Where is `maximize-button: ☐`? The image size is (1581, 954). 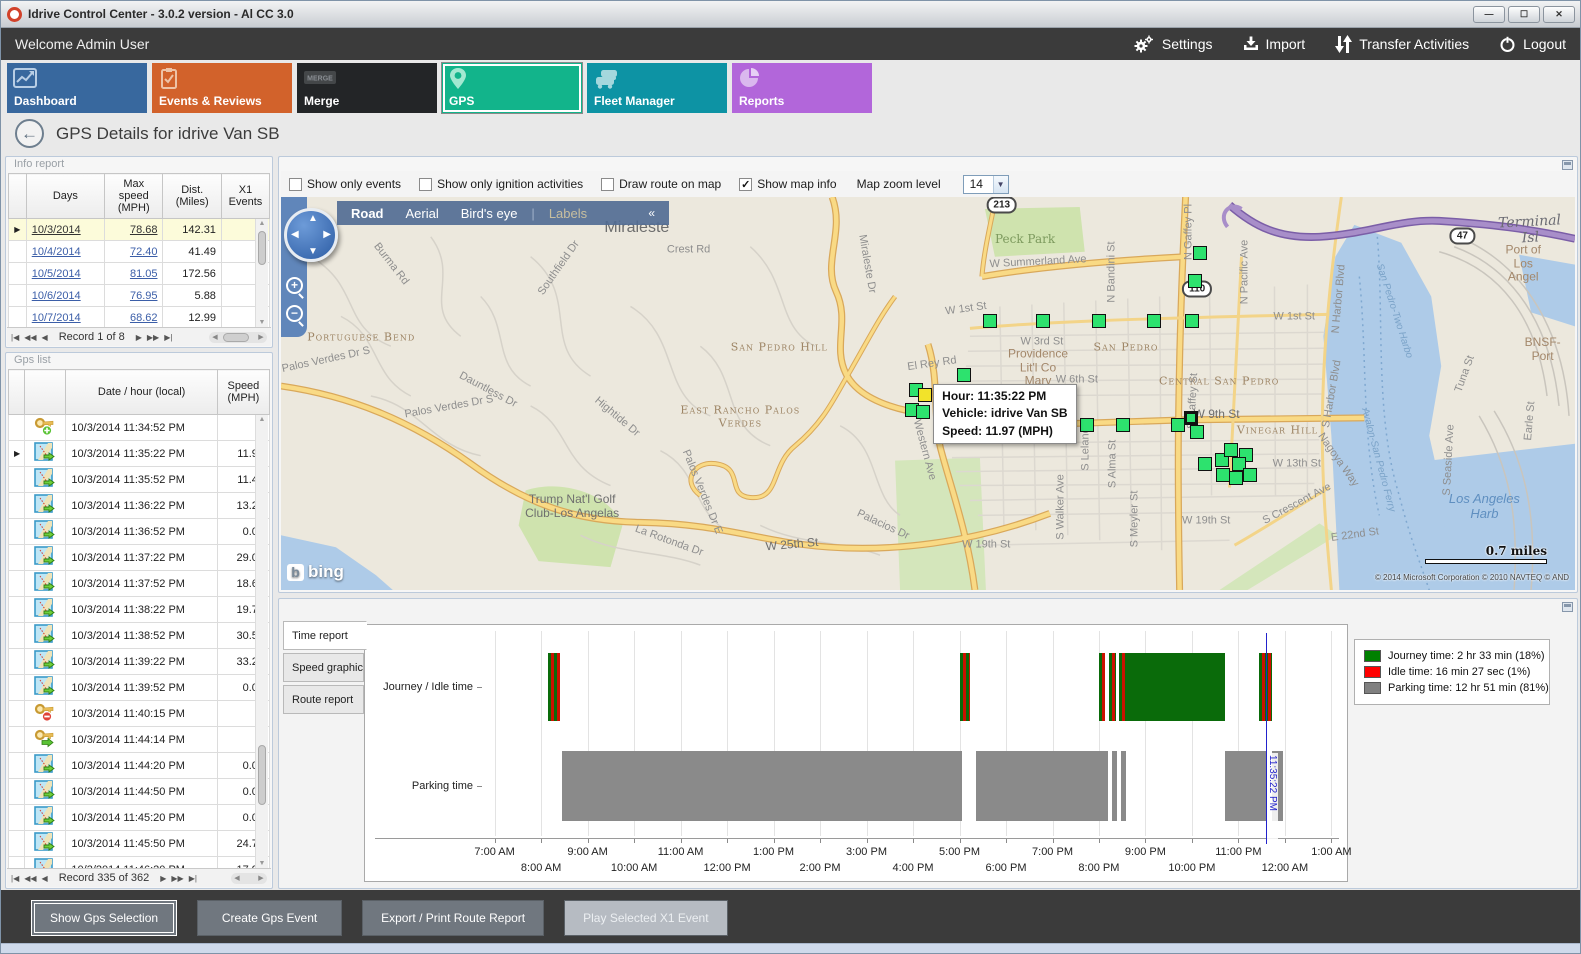
maximize-button: ☐ is located at coordinates (1524, 14).